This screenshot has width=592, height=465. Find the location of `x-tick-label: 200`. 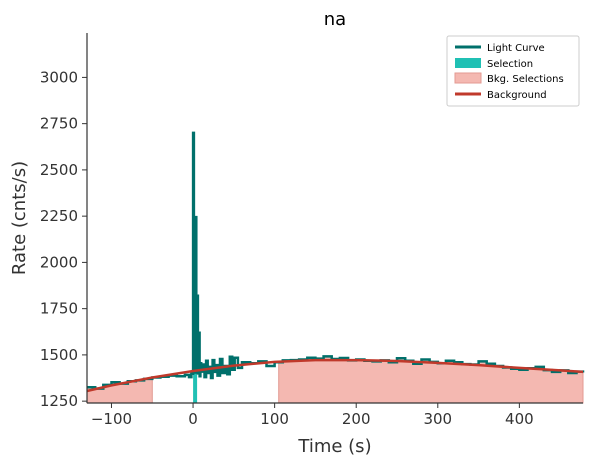

x-tick-label: 200 is located at coordinates (356, 419).